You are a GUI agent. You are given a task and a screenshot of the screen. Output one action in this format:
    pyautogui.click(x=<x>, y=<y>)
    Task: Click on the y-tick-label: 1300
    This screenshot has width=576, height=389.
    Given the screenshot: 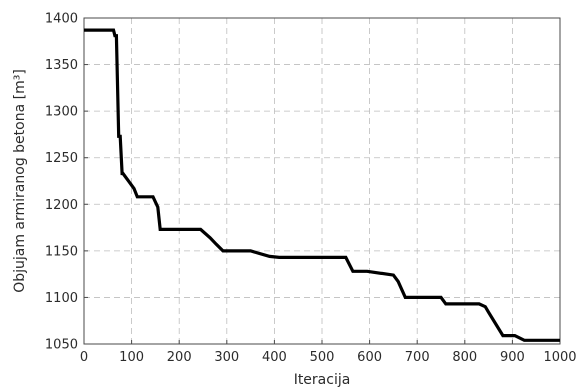 What is the action you would take?
    pyautogui.click(x=61, y=112)
    